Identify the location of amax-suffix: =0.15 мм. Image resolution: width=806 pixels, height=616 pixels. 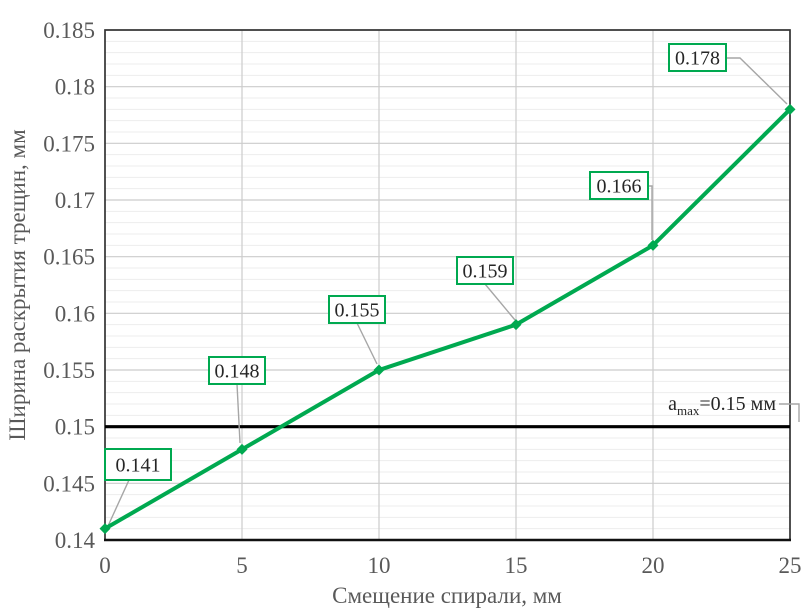
(737, 404).